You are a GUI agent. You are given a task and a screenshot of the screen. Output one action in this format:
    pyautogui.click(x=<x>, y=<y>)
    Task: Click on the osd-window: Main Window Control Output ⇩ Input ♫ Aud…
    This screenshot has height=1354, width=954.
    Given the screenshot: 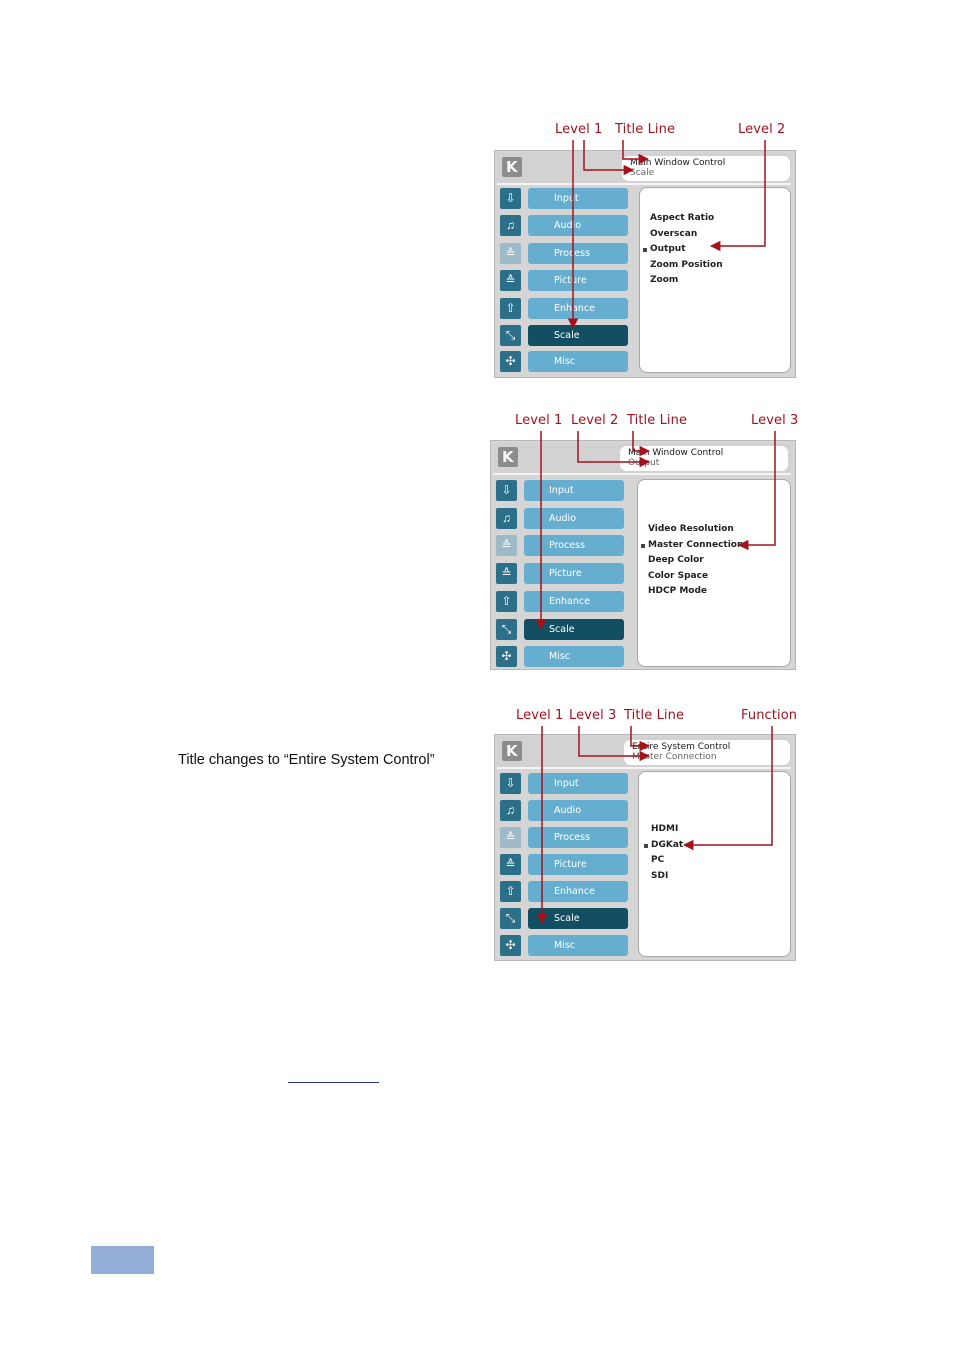 What is the action you would take?
    pyautogui.click(x=643, y=555)
    